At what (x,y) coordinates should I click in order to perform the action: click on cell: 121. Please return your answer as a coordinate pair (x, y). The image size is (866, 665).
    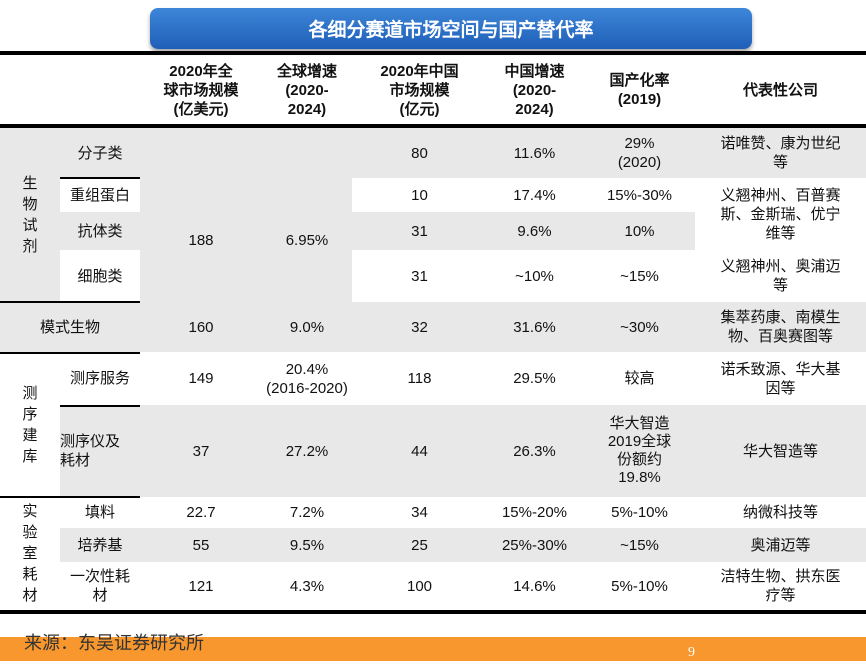
    Looking at the image, I should click on (201, 586).